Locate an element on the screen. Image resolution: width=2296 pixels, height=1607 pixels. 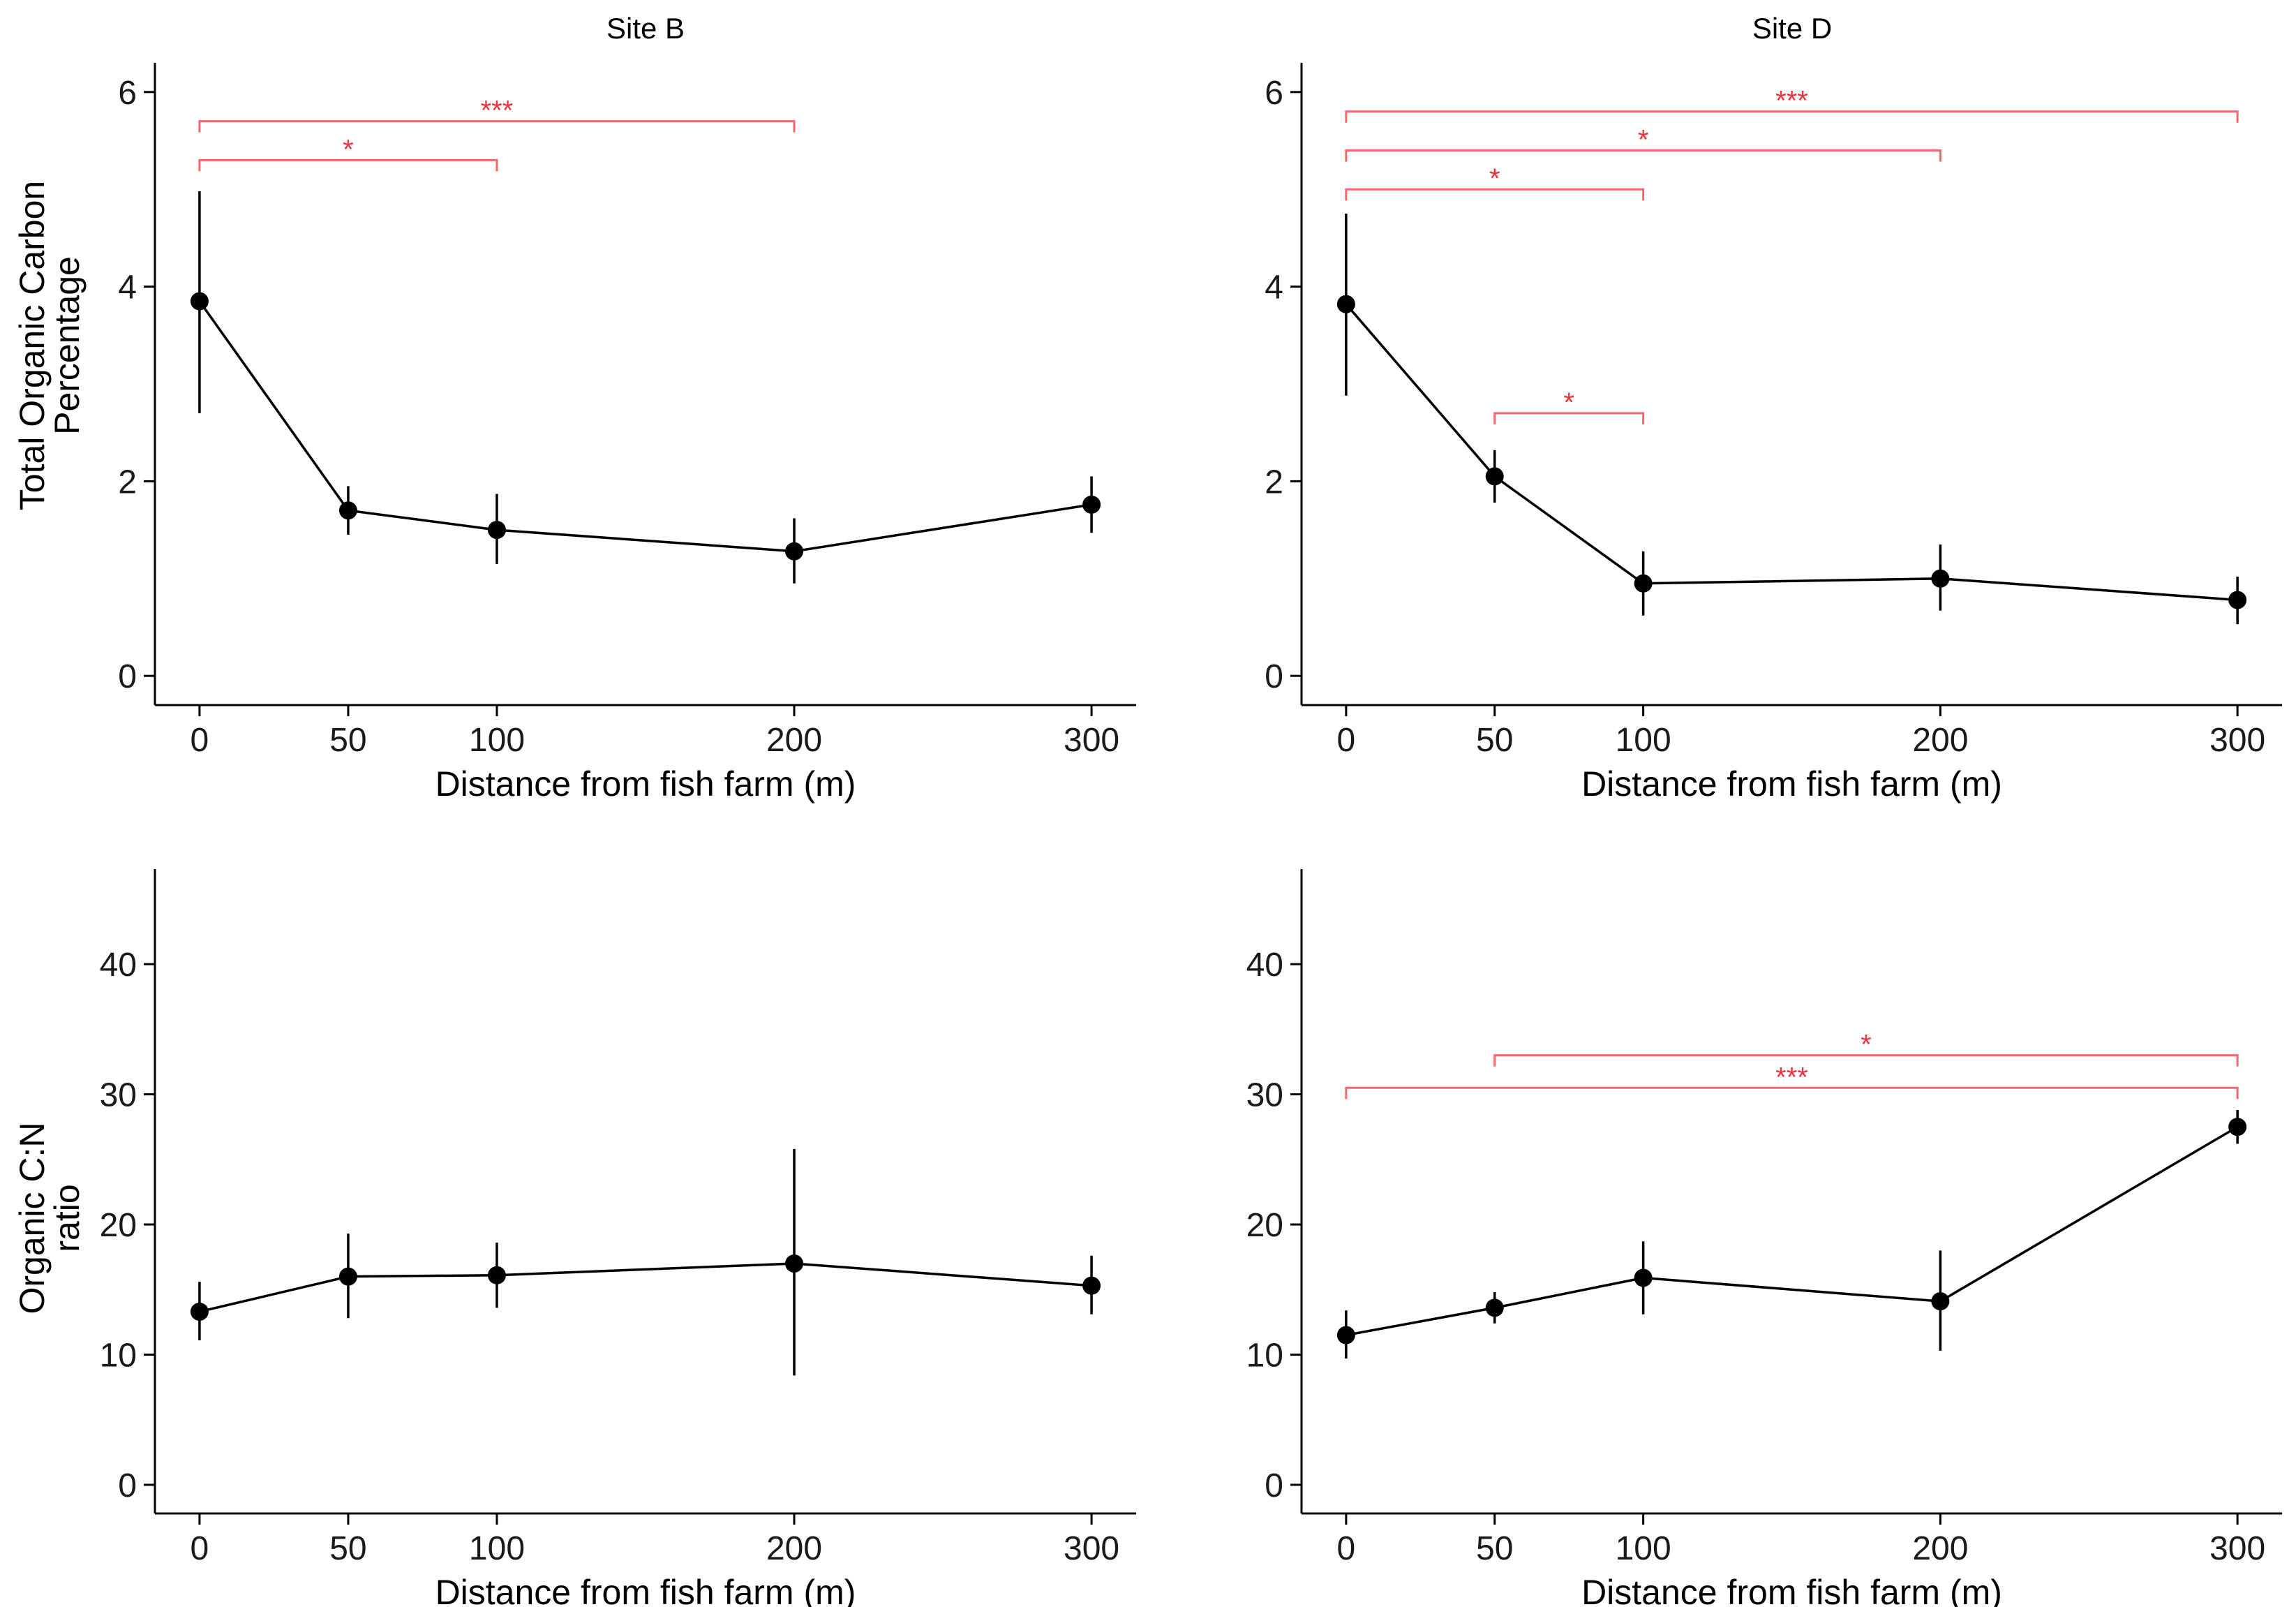
y-axis-title-bottom: Organic C:N ratio is located at coordinates (50, 1218).